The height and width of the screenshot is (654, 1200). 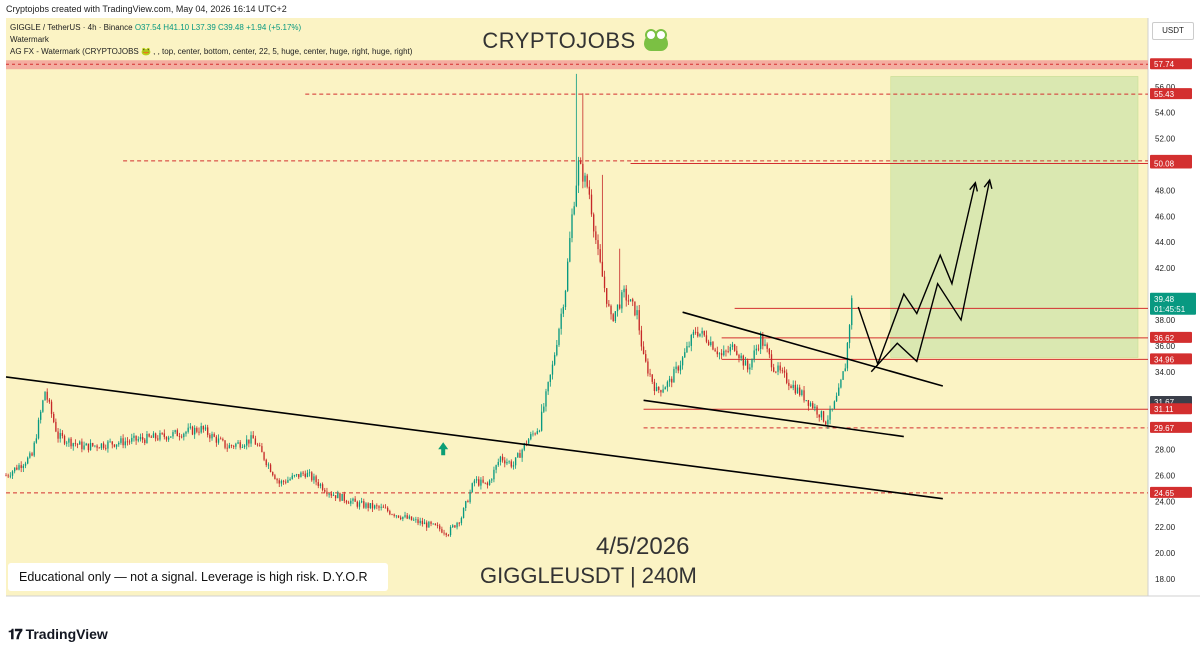 I want to click on price-tag-text: 50.08, so click(x=1164, y=163).